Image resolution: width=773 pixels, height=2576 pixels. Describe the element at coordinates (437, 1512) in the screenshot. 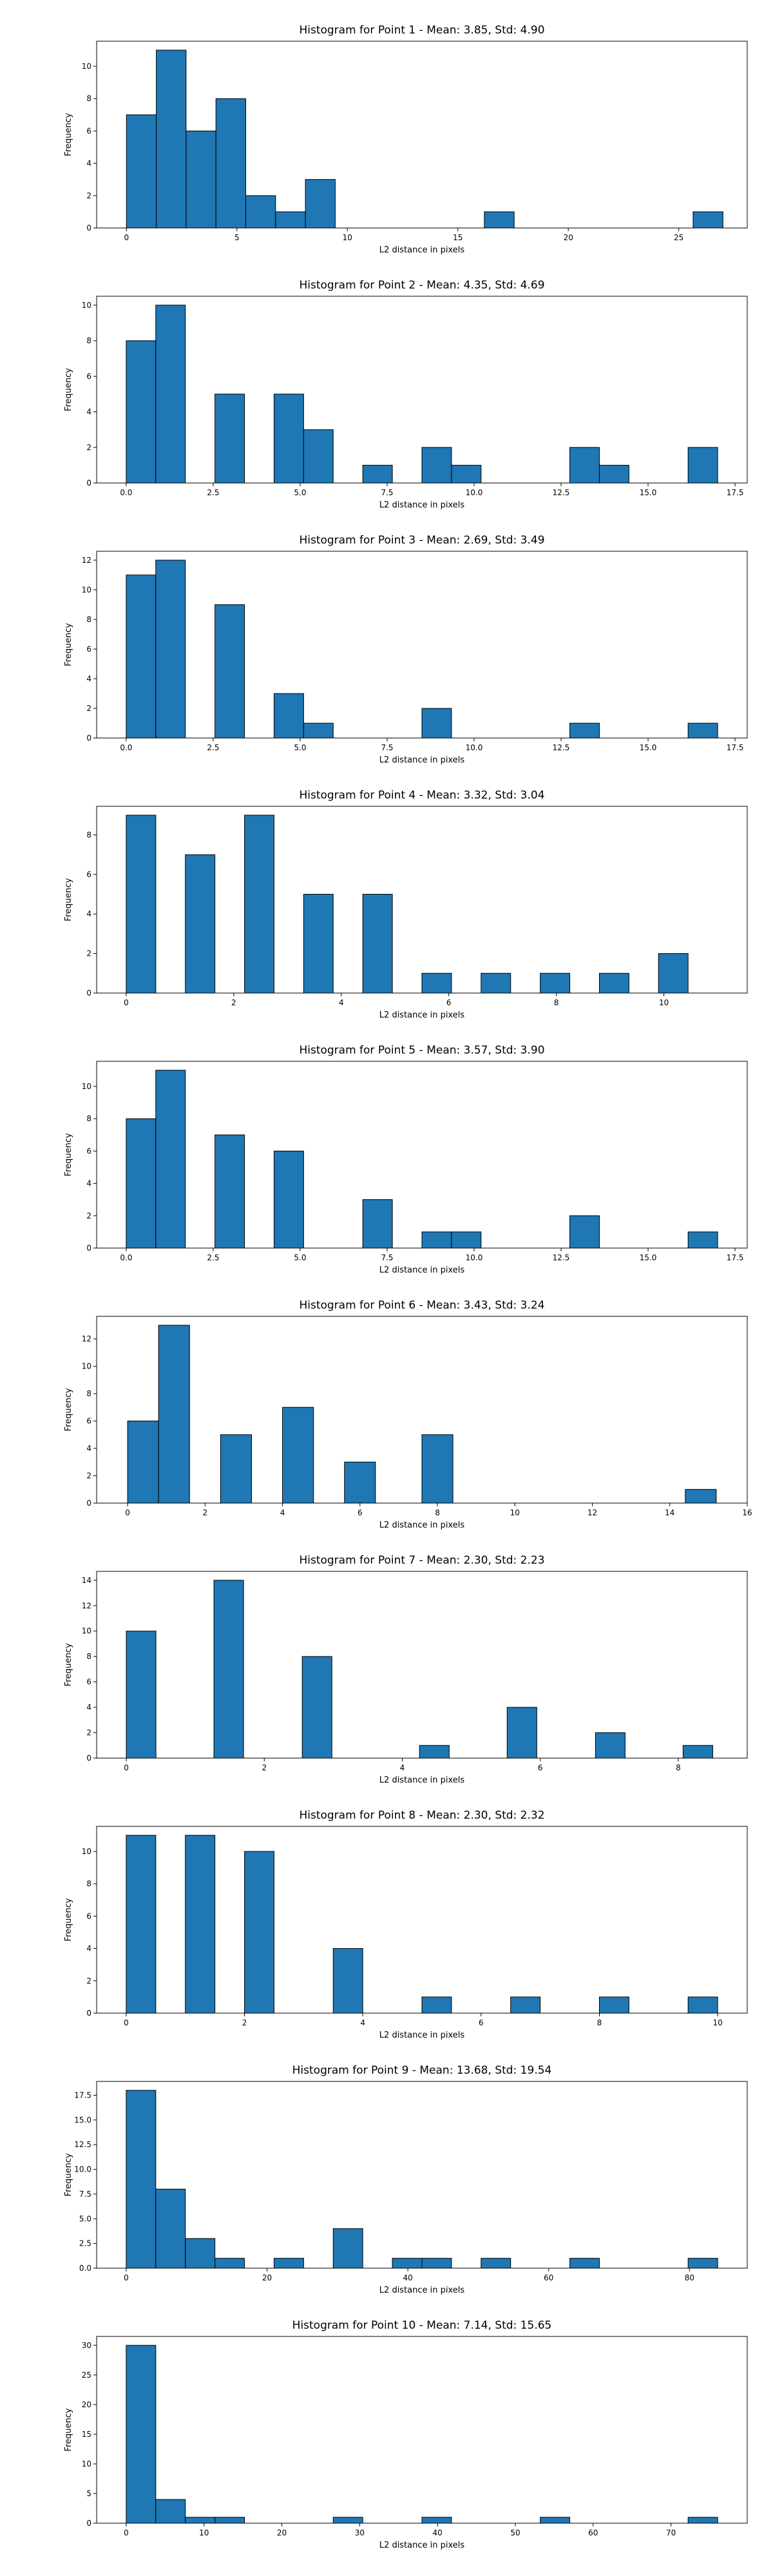

I see `x-tick-label: 8` at that location.